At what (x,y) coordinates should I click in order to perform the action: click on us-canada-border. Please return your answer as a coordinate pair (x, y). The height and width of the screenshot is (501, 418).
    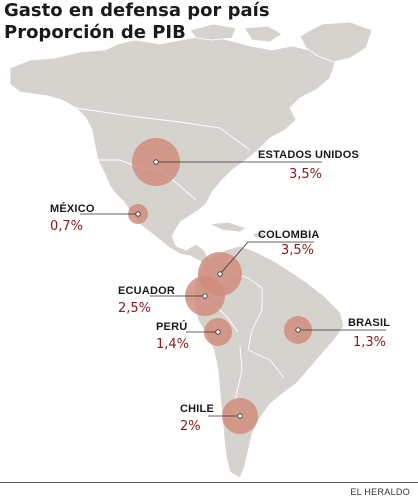
    Looking at the image, I should click on (163, 129).